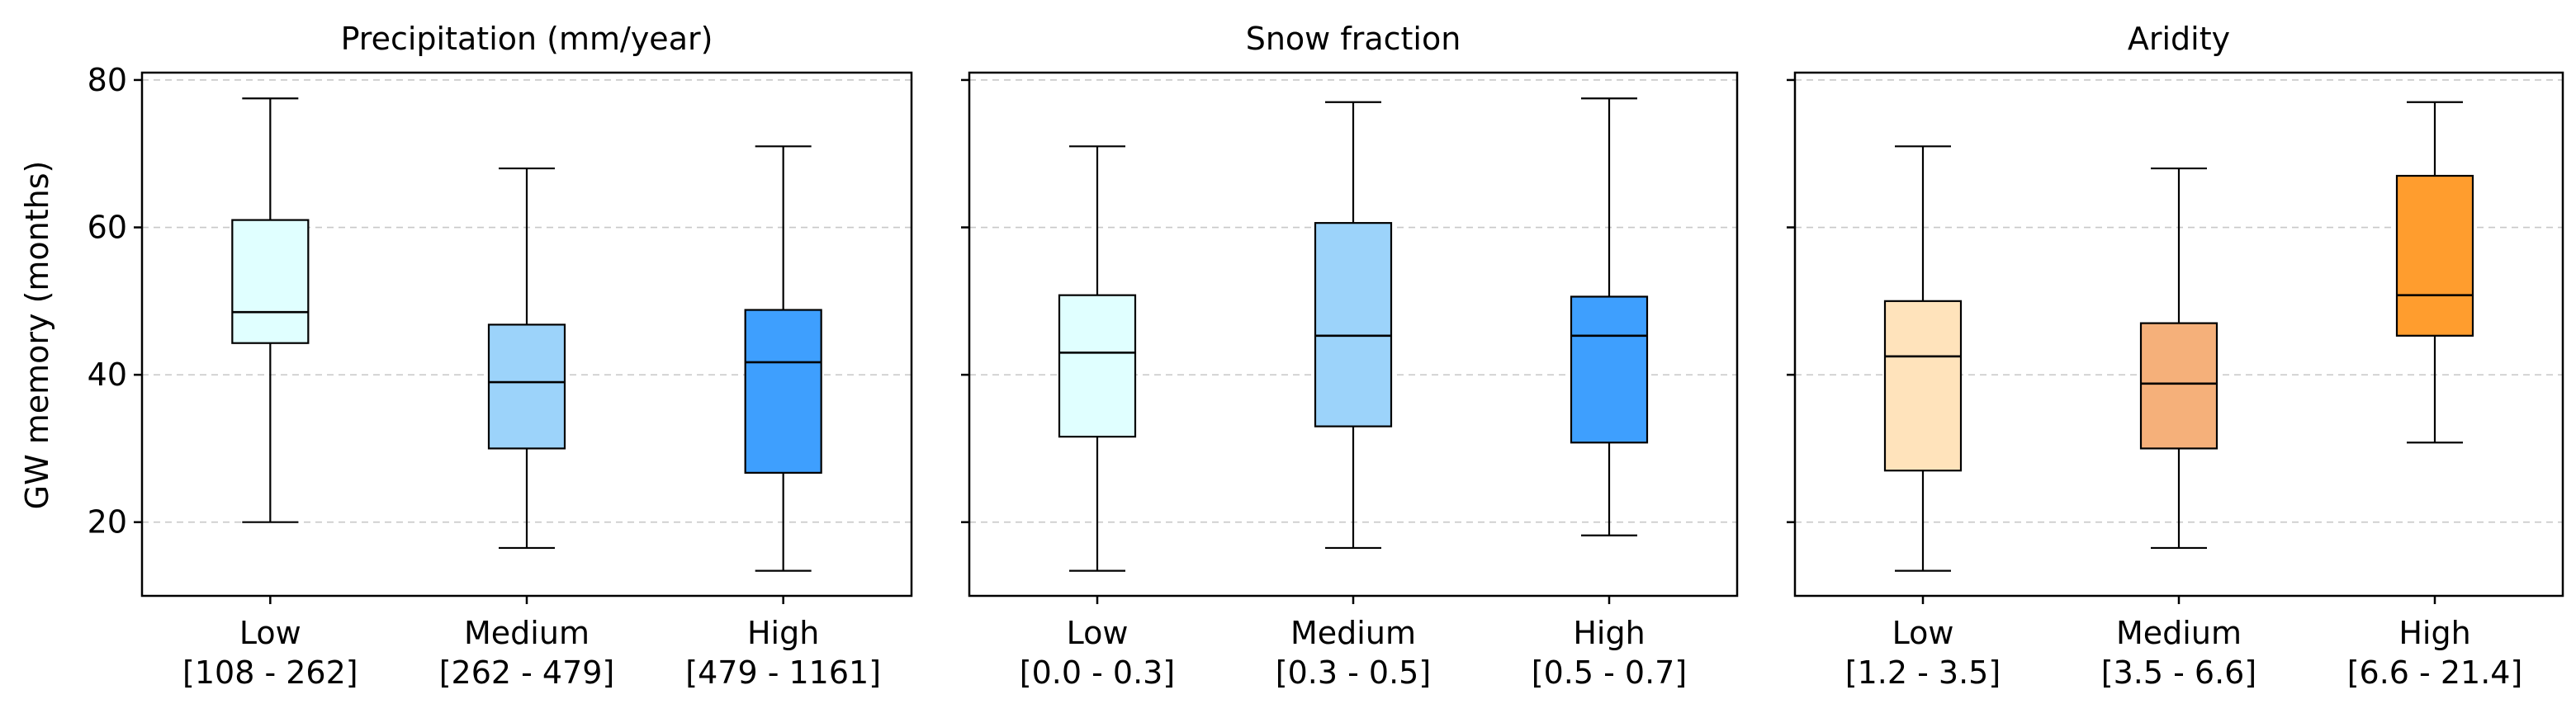  Describe the element at coordinates (527, 39) in the screenshot. I see `panel-title: Precipitation (mm/year)` at that location.